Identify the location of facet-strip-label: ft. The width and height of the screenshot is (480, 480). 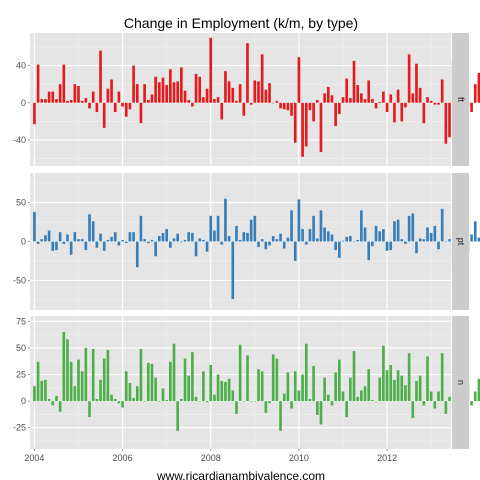
(461, 100).